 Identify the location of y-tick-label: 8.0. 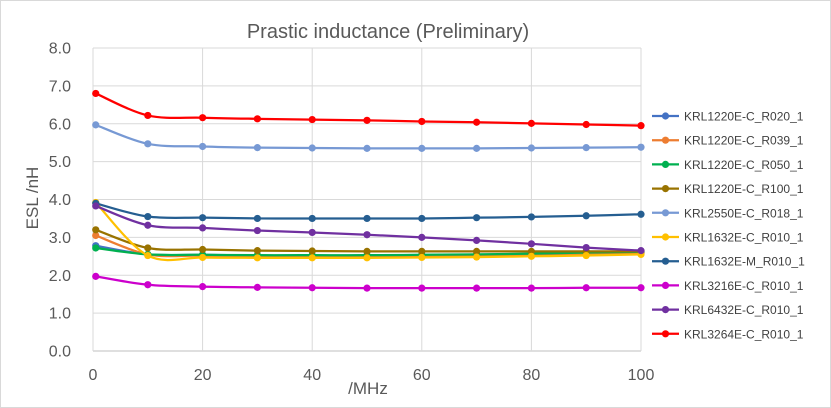
(60, 49).